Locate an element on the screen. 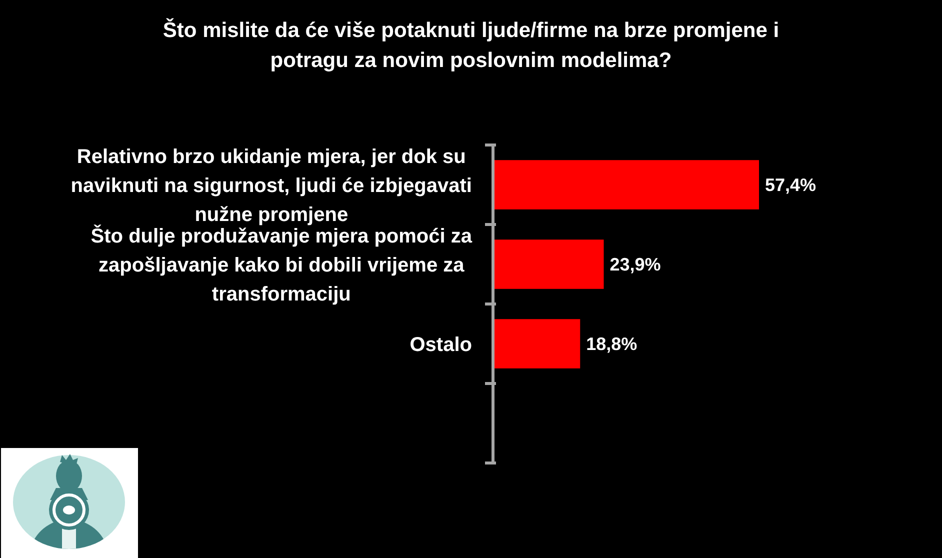  y-tick-label: Relativno brzo ukidanje mjera, jer dok su naviknuti na sigurnost, ljudi će izbjegavati nužne promjene is located at coordinates (271, 186).